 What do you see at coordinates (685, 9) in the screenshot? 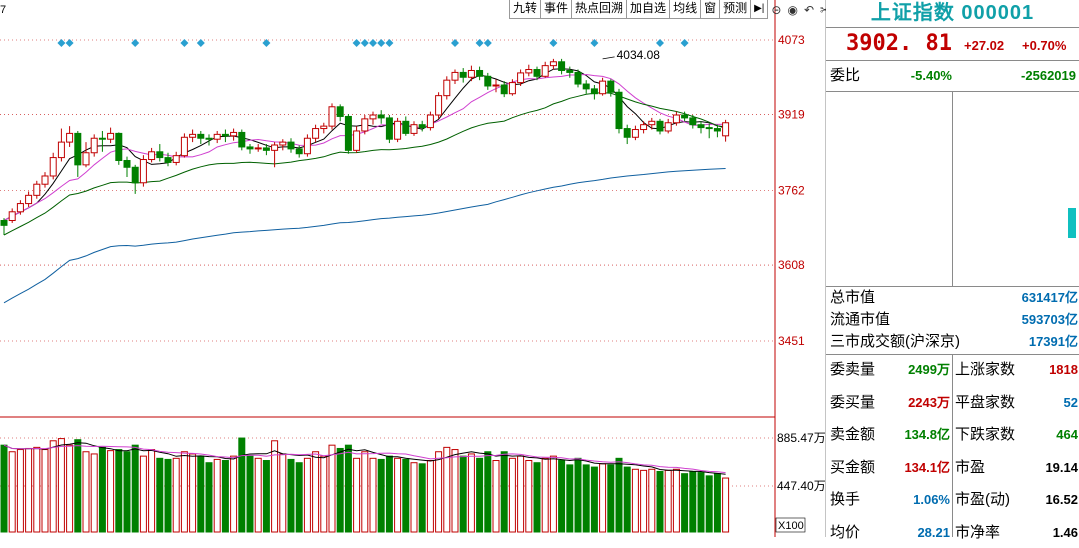
I see `ma-button: 均线` at bounding box center [685, 9].